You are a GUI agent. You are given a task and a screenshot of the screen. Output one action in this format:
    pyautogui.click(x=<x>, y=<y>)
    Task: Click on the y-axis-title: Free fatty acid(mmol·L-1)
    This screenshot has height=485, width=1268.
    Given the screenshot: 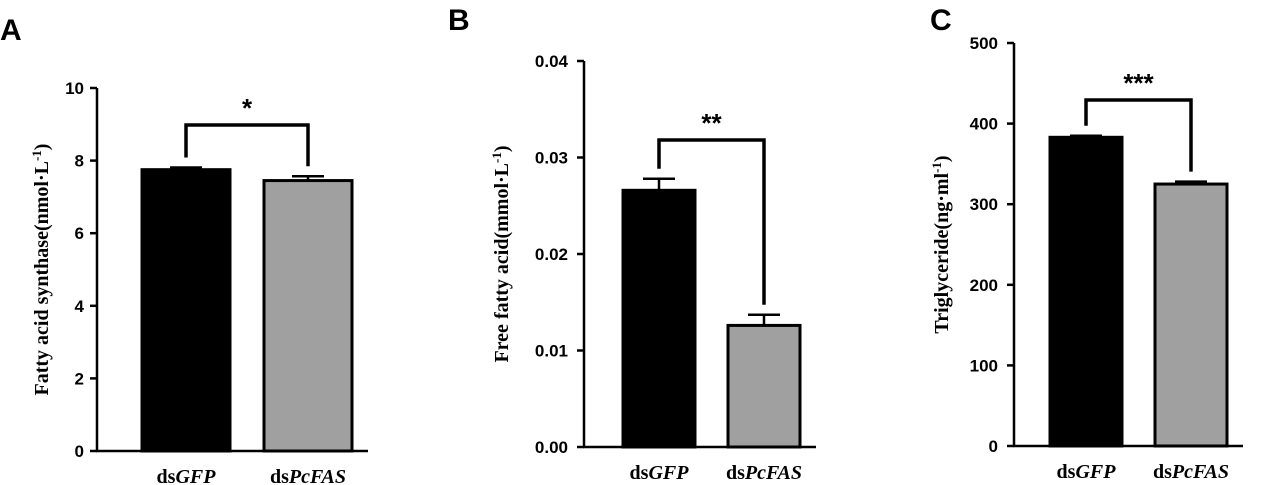 What is the action you would take?
    pyautogui.click(x=501, y=253)
    